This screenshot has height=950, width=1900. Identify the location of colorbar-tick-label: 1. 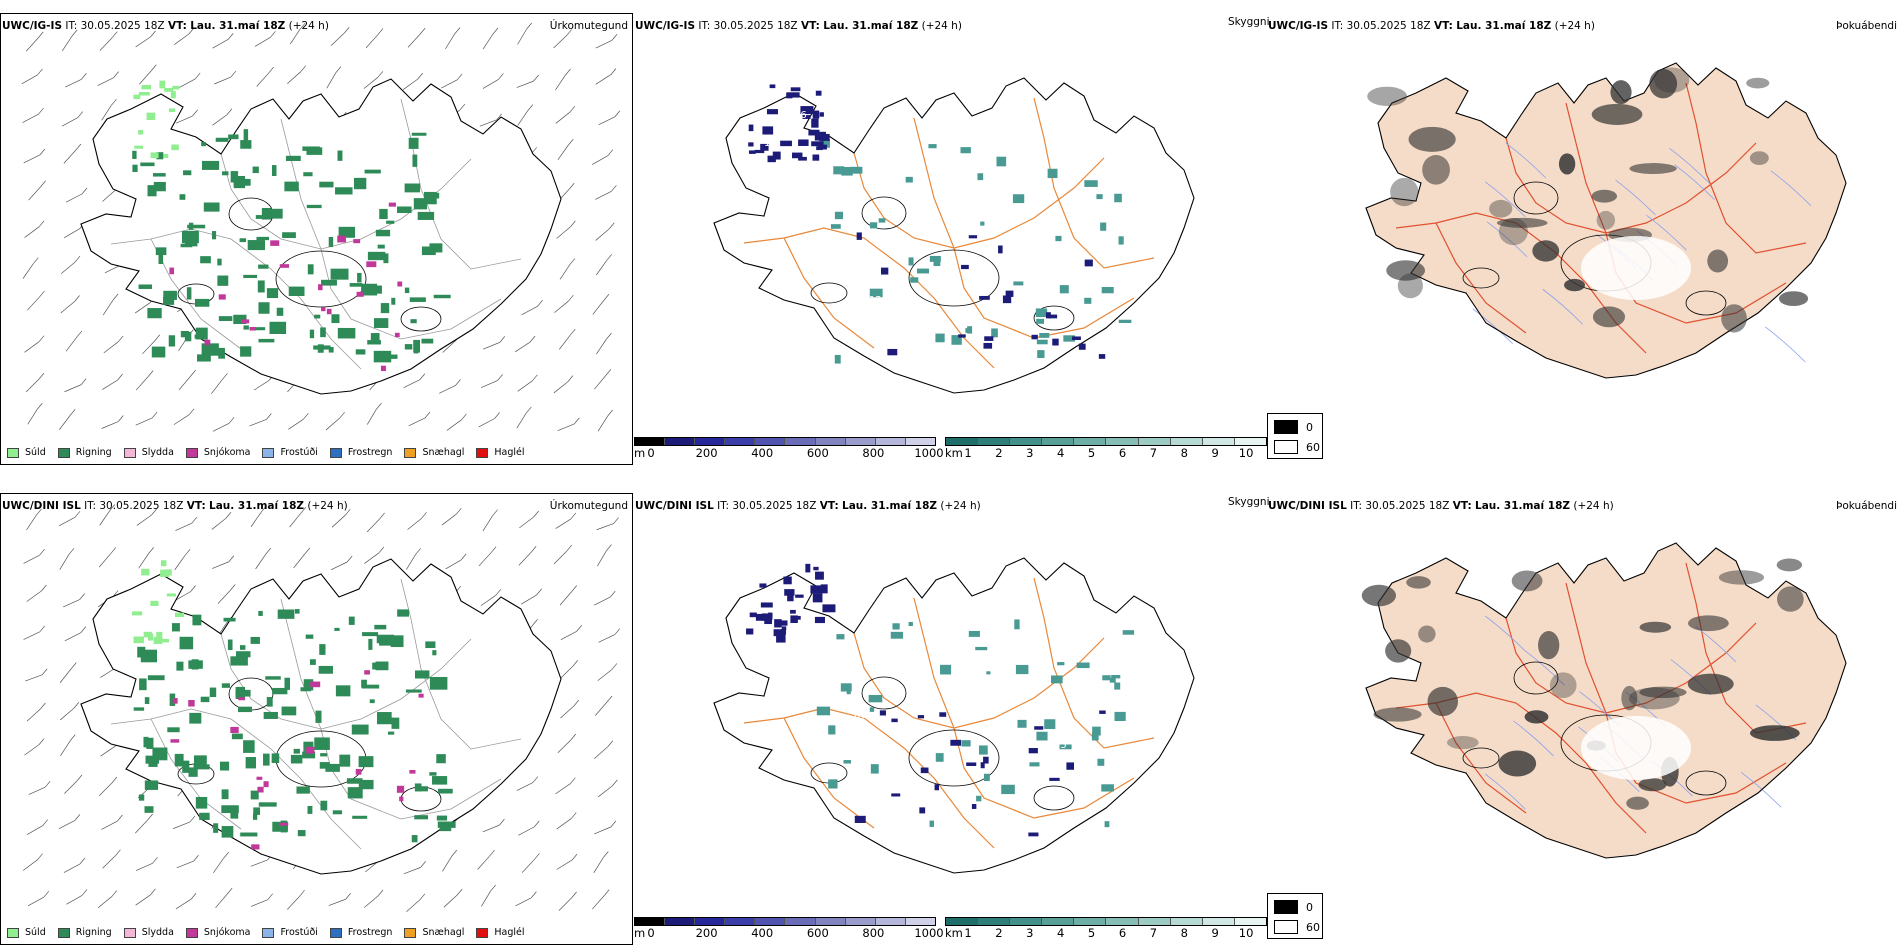
(968, 453).